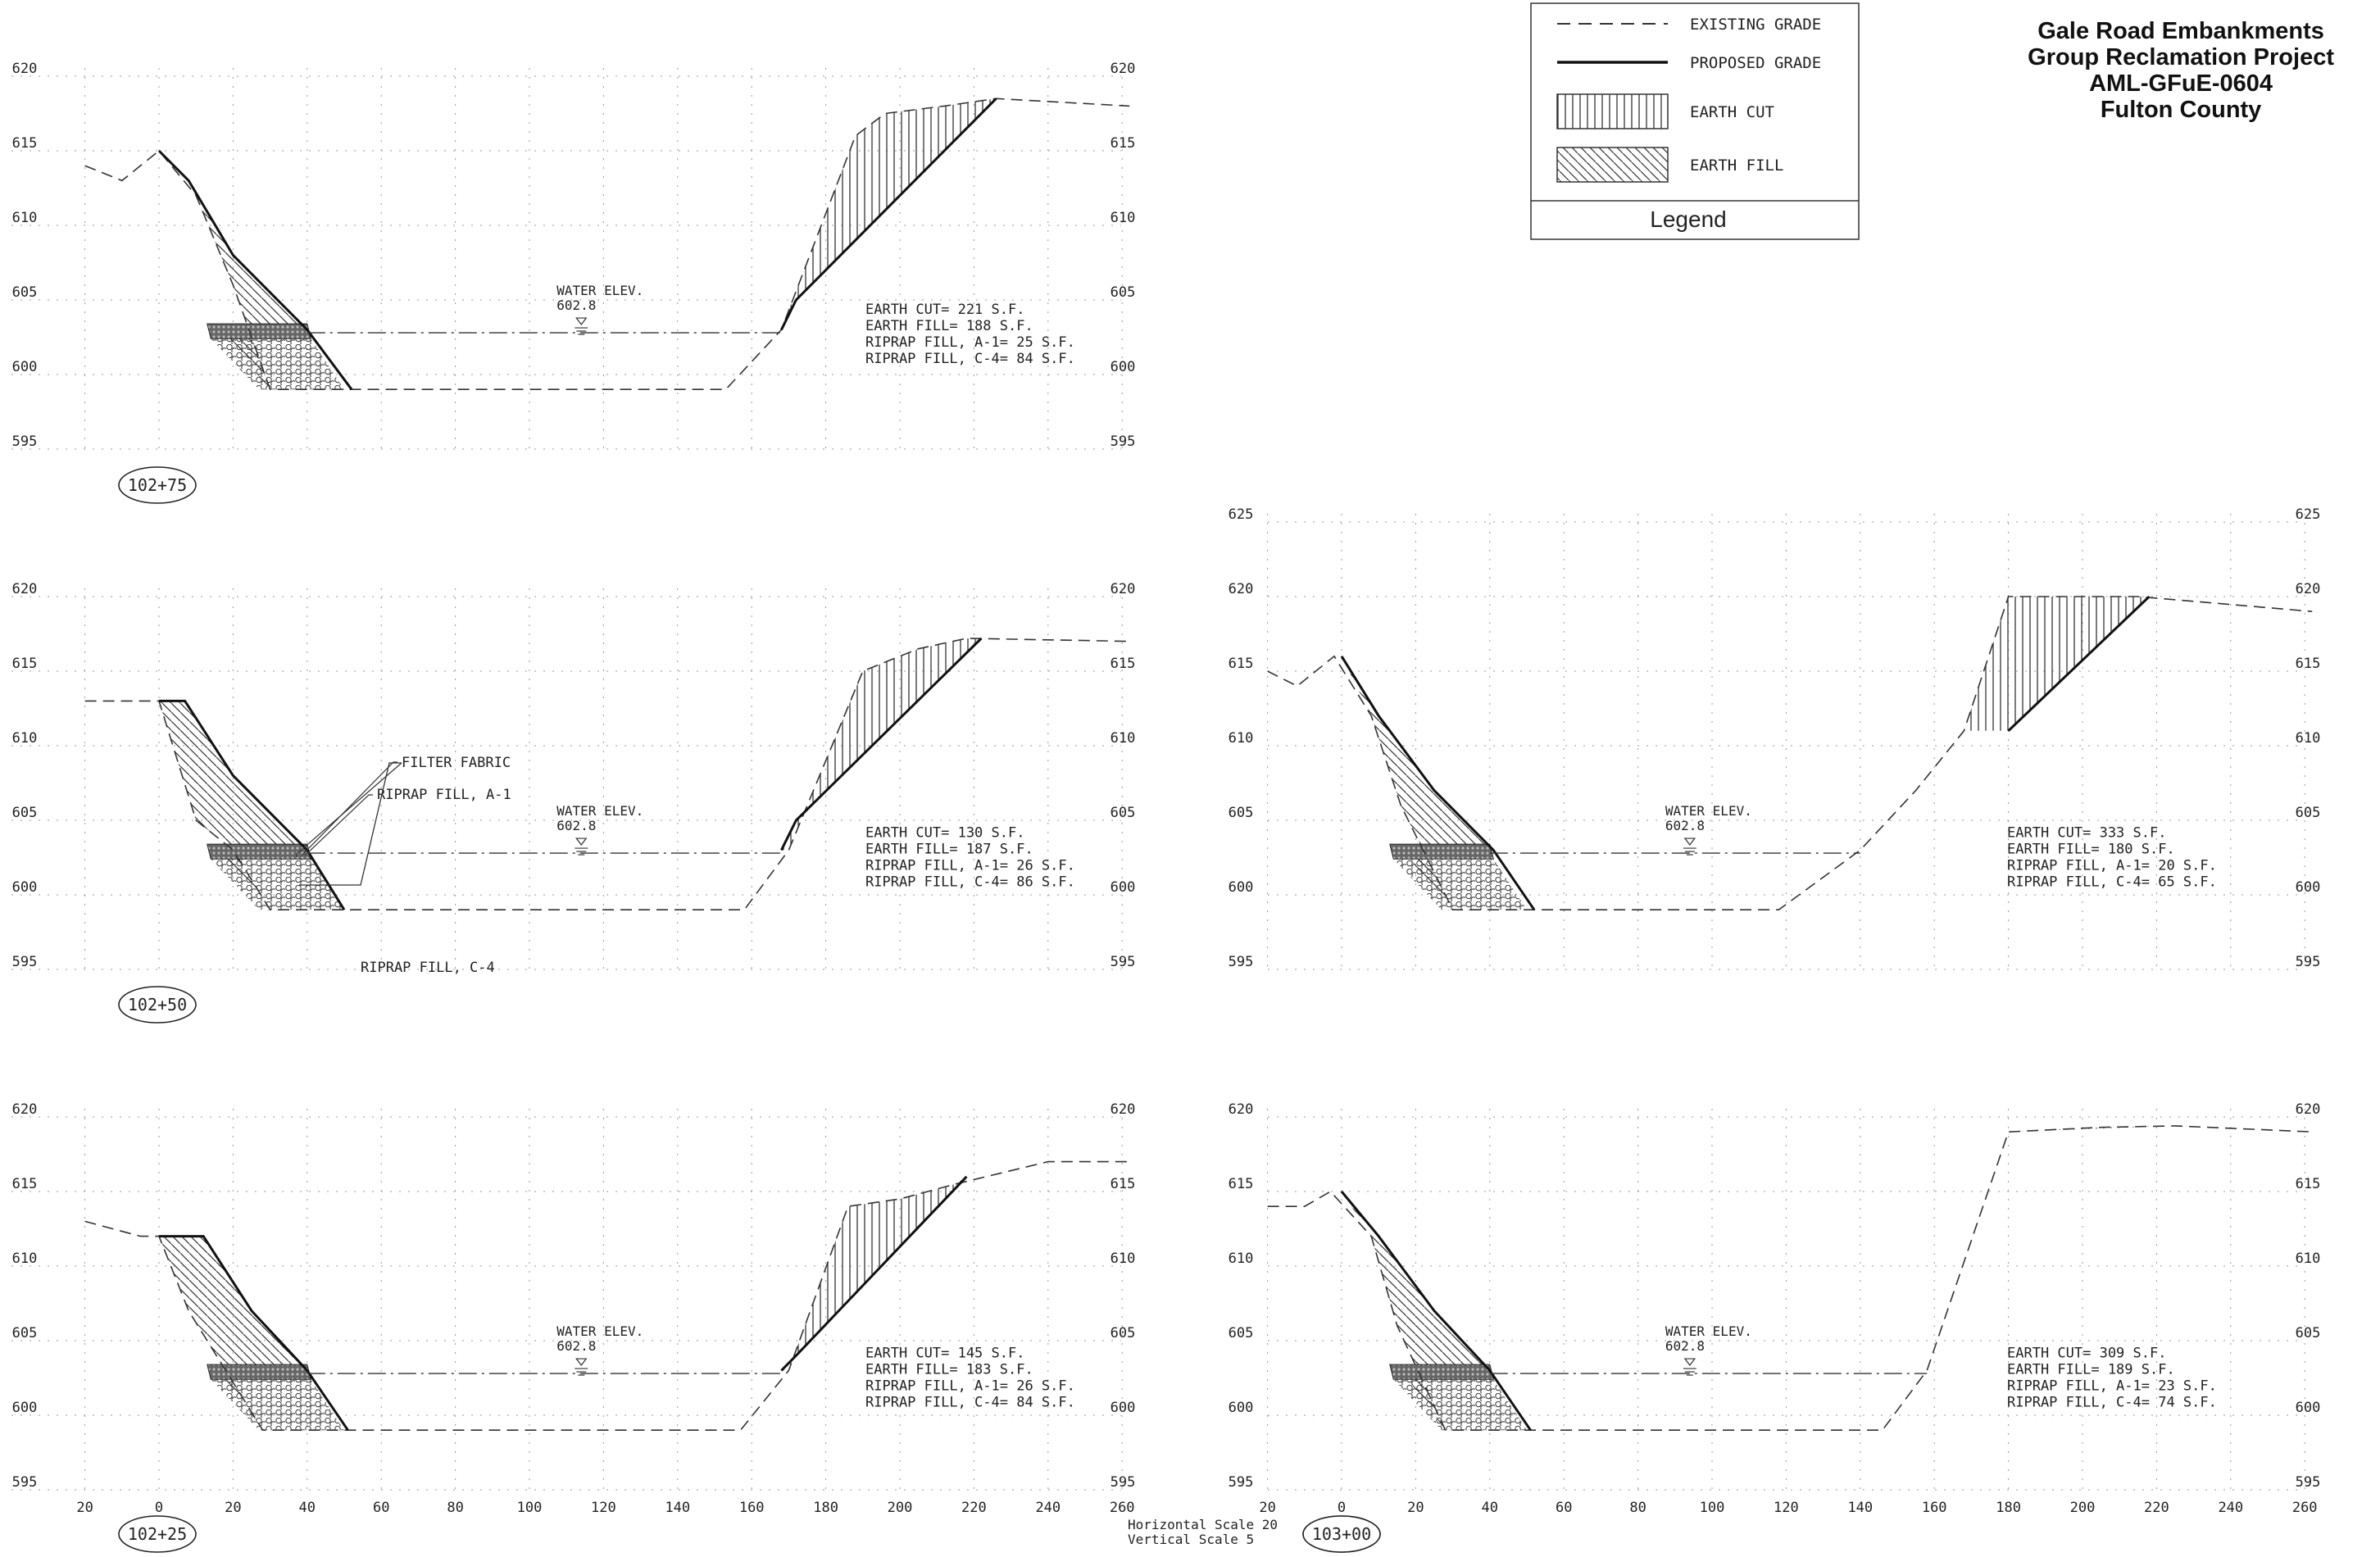 The height and width of the screenshot is (1557, 2380). I want to click on quantity-text: RIPRAP FILL, C-4= 86 S.F., so click(970, 882).